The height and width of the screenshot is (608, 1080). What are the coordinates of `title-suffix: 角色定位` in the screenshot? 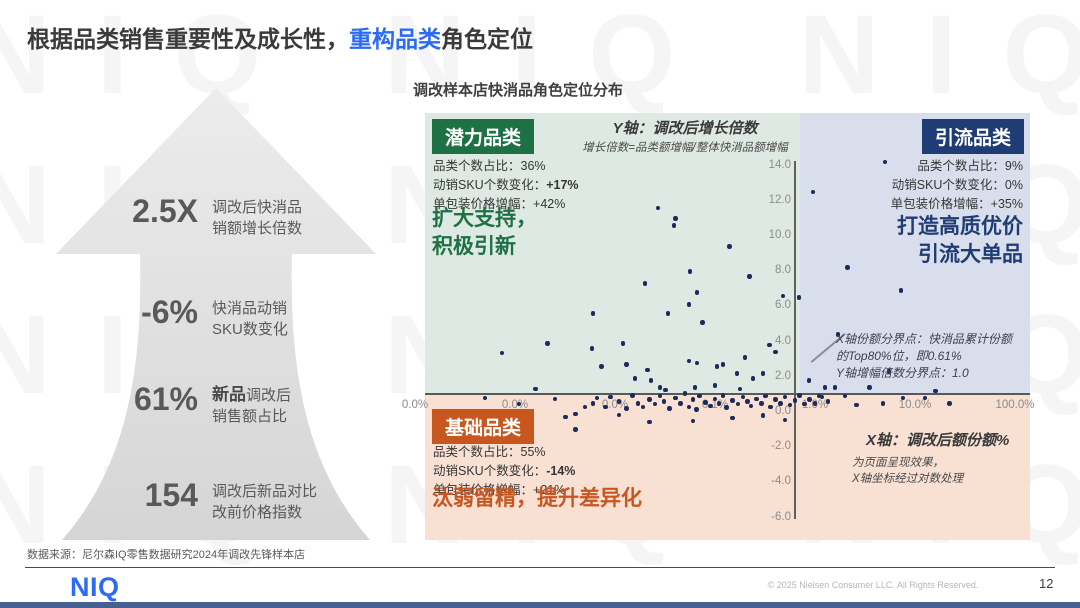 It's located at (487, 39).